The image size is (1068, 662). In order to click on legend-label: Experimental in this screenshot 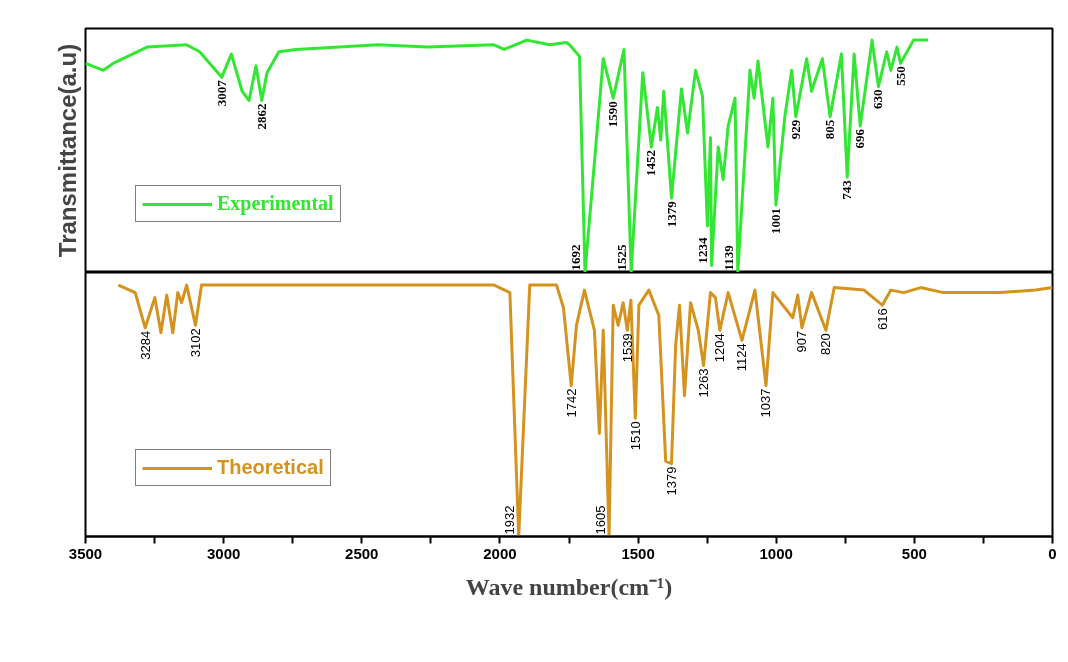, I will do `click(275, 203)`.